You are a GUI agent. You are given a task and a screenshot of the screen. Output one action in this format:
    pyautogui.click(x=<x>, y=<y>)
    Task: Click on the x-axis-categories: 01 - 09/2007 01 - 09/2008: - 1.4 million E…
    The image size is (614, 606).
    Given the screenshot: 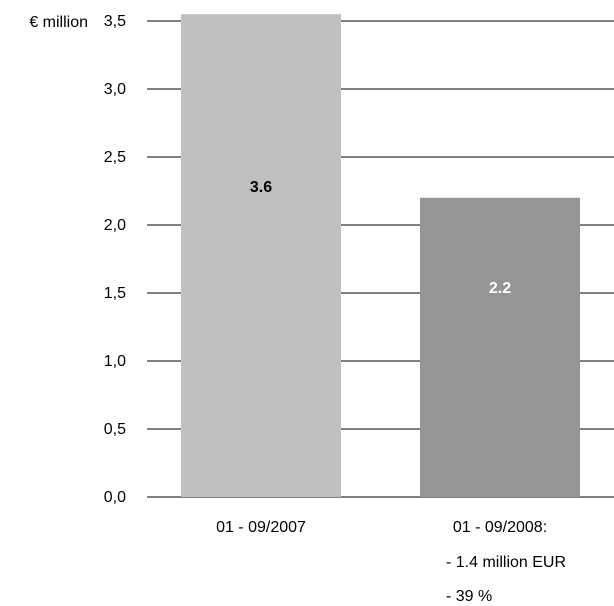 What is the action you would take?
    pyautogui.click(x=391, y=562)
    